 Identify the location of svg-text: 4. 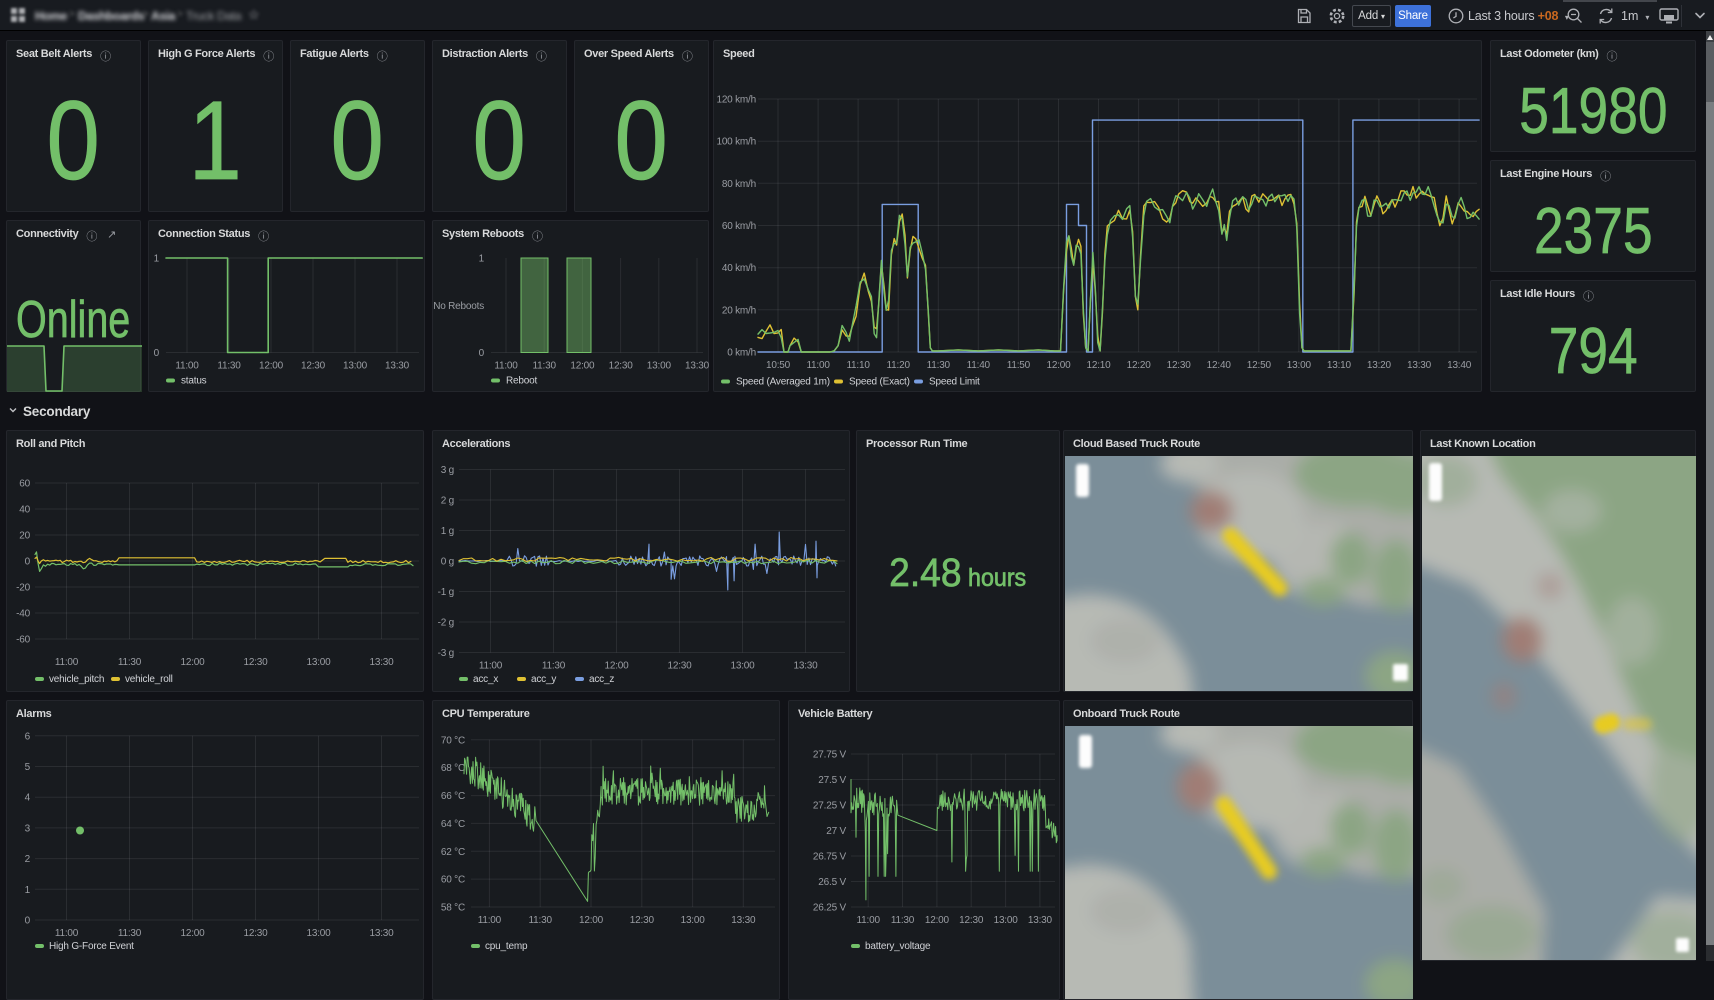
(28, 798).